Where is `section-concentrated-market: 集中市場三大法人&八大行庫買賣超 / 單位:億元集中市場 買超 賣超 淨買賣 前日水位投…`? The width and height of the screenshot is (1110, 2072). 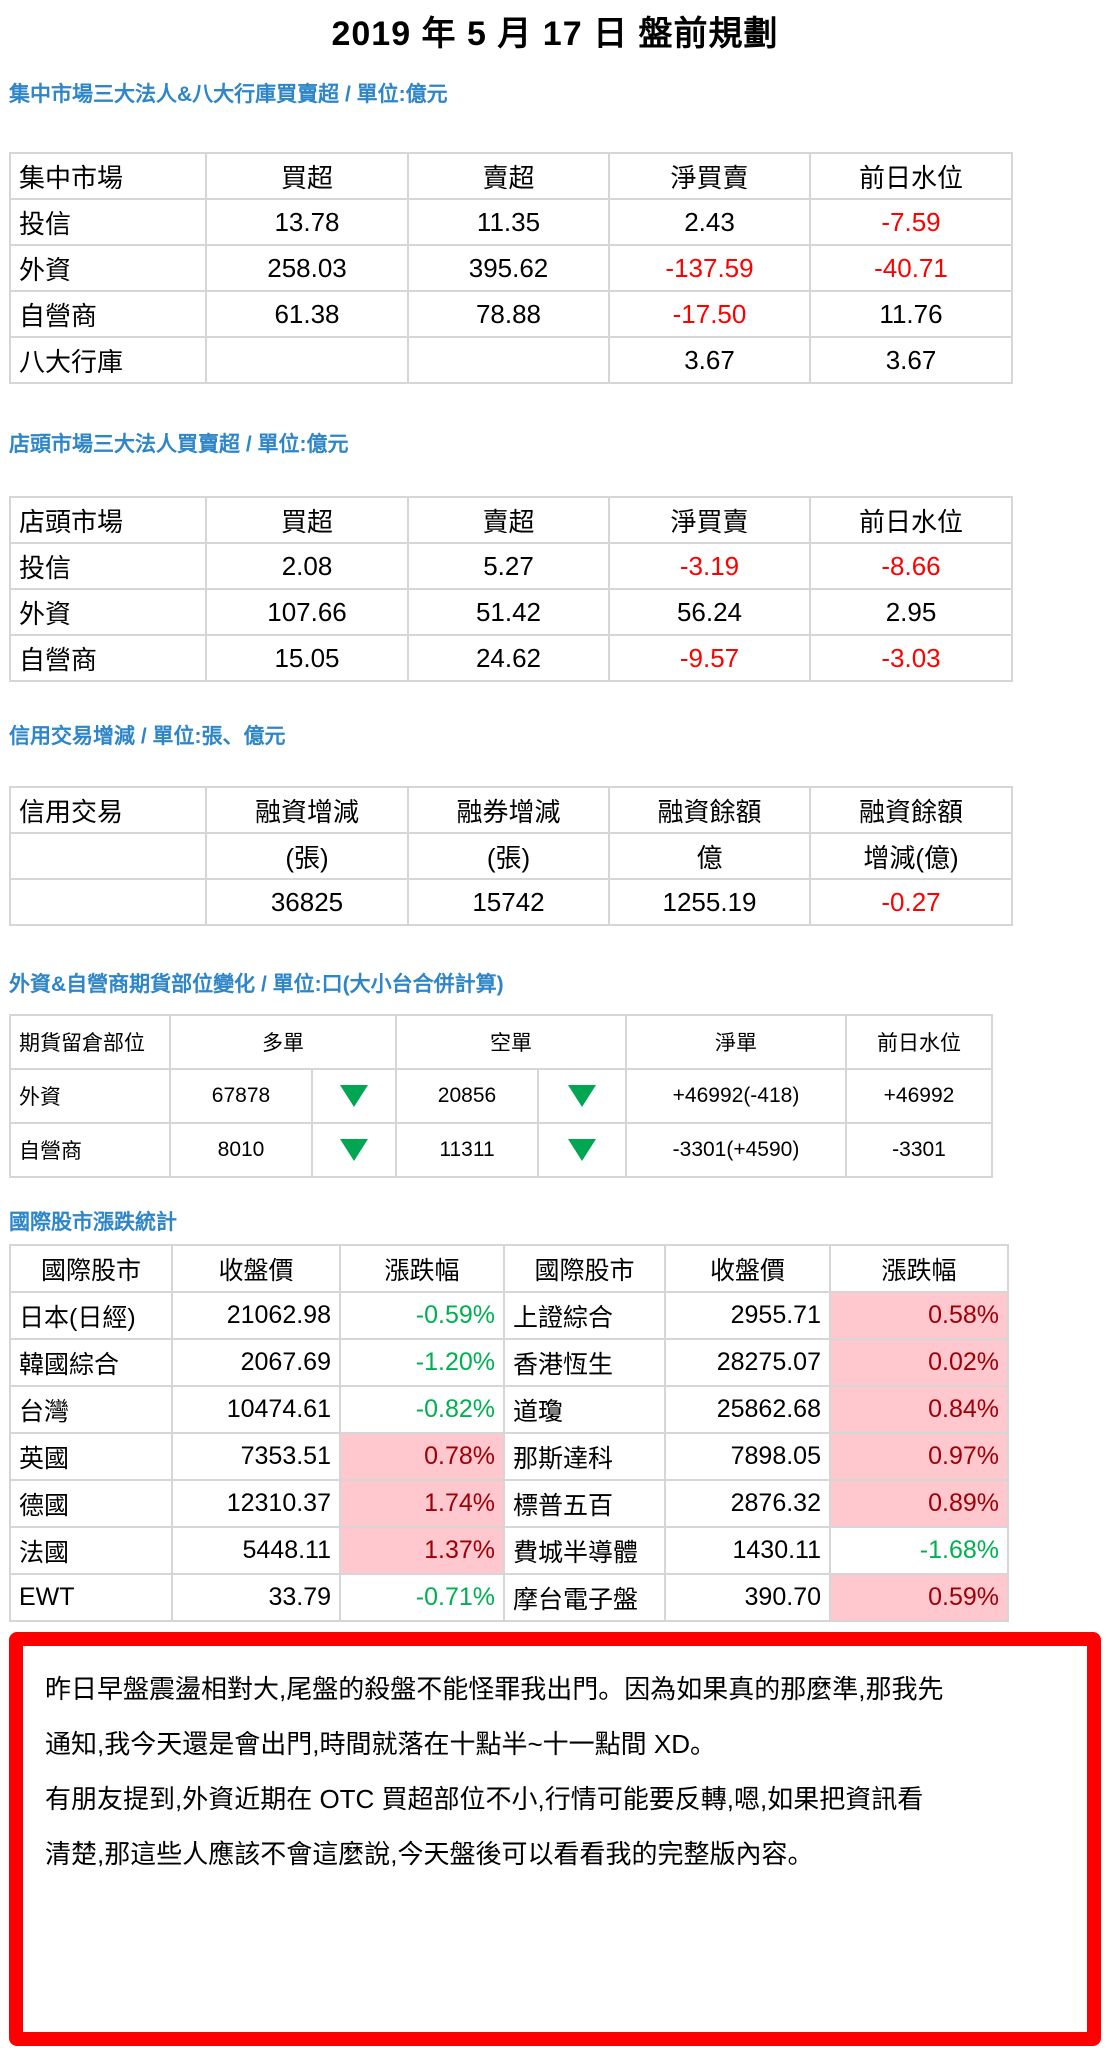 section-concentrated-market: 集中市場三大法人&八大行庫買賣超 / 單位:億元集中市場 買超 賣超 淨買賣 前日水位投… is located at coordinates (555, 233).